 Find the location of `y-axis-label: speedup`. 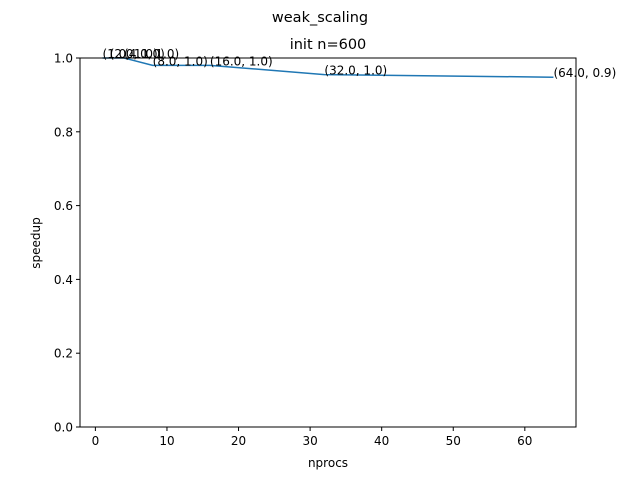

y-axis-label: speedup is located at coordinates (36, 242).